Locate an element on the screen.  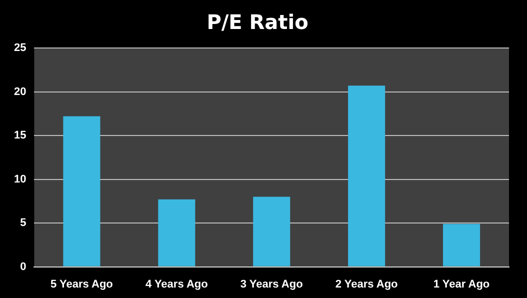
x-tick-label: 4 Years Ago is located at coordinates (176, 284).